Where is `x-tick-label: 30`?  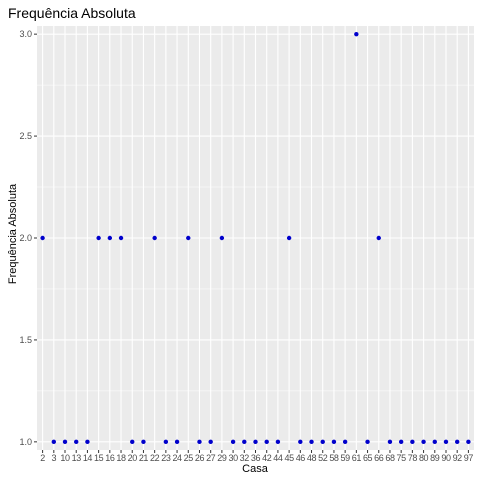
x-tick-label: 30 is located at coordinates (233, 458).